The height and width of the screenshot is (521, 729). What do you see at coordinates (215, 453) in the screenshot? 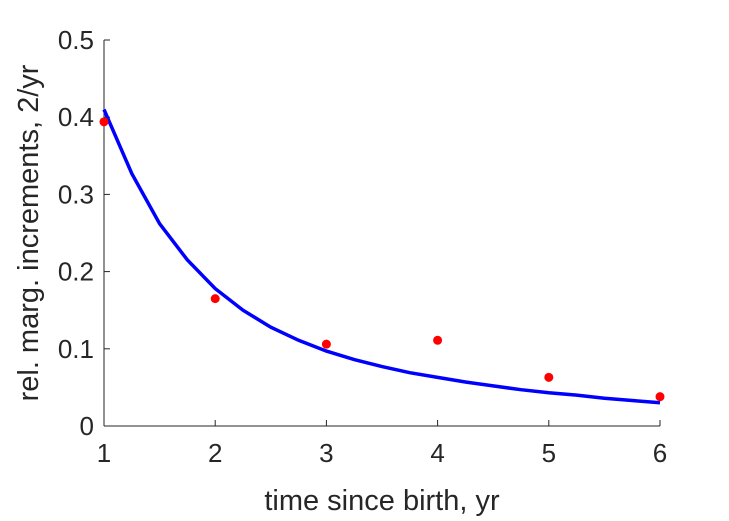
I see `x-tick-label: 2` at bounding box center [215, 453].